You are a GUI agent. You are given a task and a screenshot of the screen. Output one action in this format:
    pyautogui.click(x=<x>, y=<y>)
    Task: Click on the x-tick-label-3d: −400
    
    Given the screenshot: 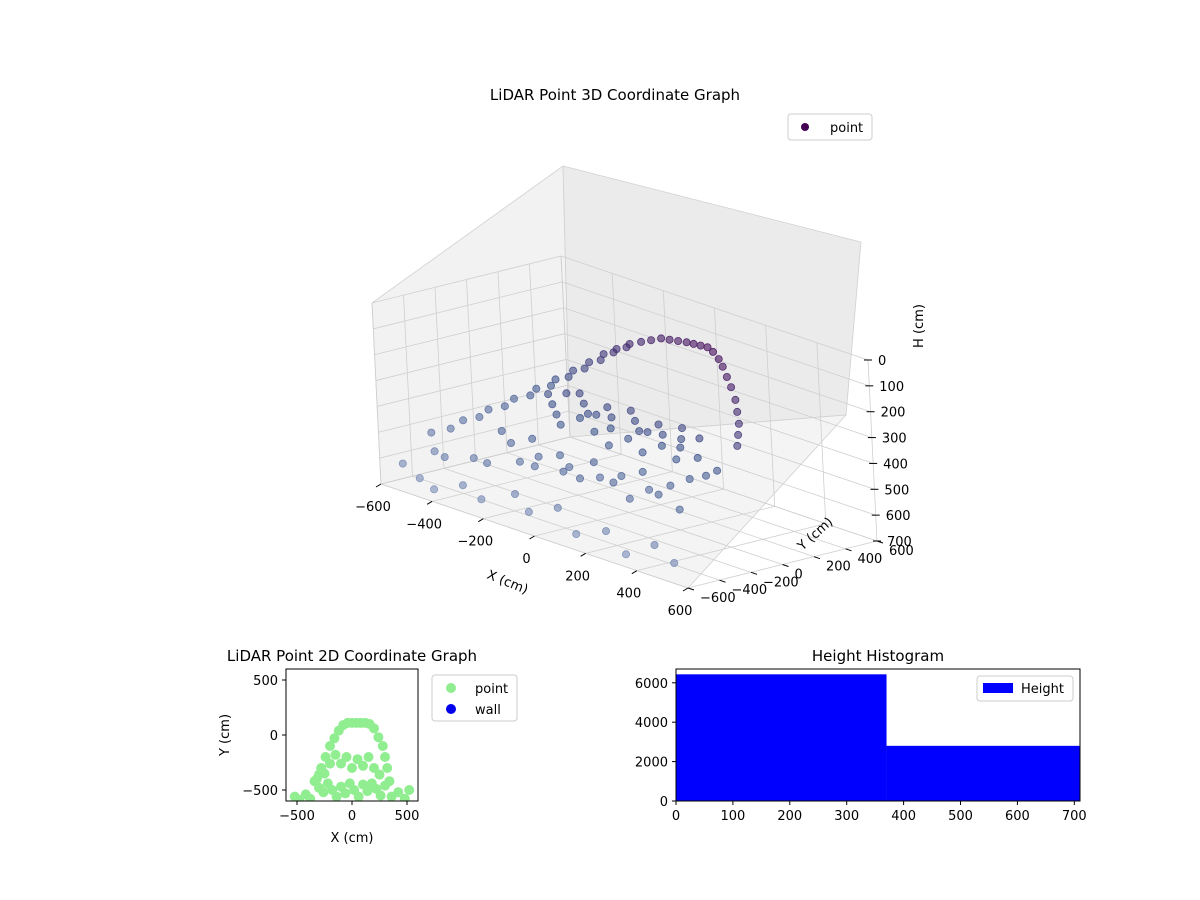 What is the action you would take?
    pyautogui.click(x=424, y=524)
    